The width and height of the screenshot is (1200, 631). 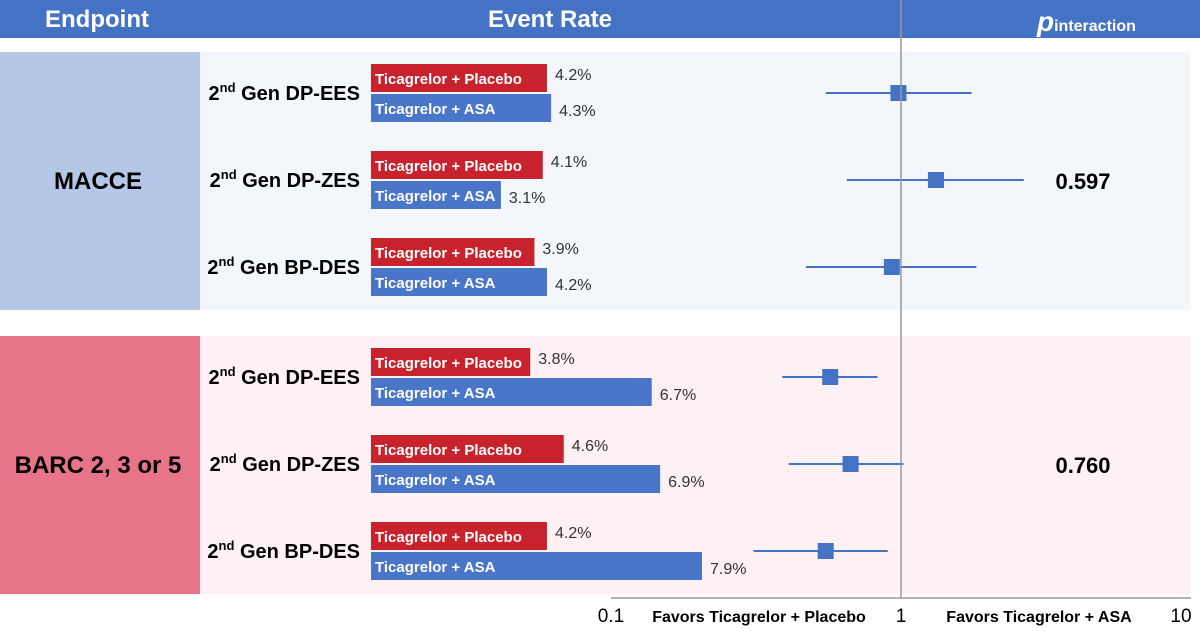 I want to click on header-bar, so click(x=600, y=19).